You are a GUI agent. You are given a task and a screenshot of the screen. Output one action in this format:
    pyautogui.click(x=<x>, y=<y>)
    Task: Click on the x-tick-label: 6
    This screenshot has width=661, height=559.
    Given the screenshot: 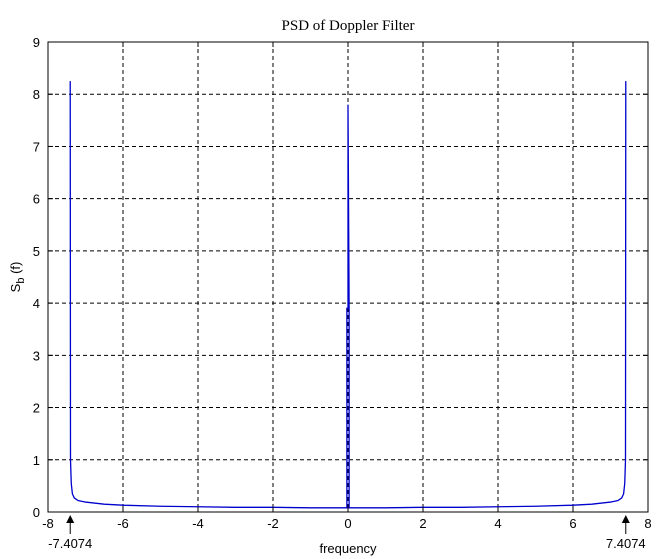 What is the action you would take?
    pyautogui.click(x=572, y=523)
    